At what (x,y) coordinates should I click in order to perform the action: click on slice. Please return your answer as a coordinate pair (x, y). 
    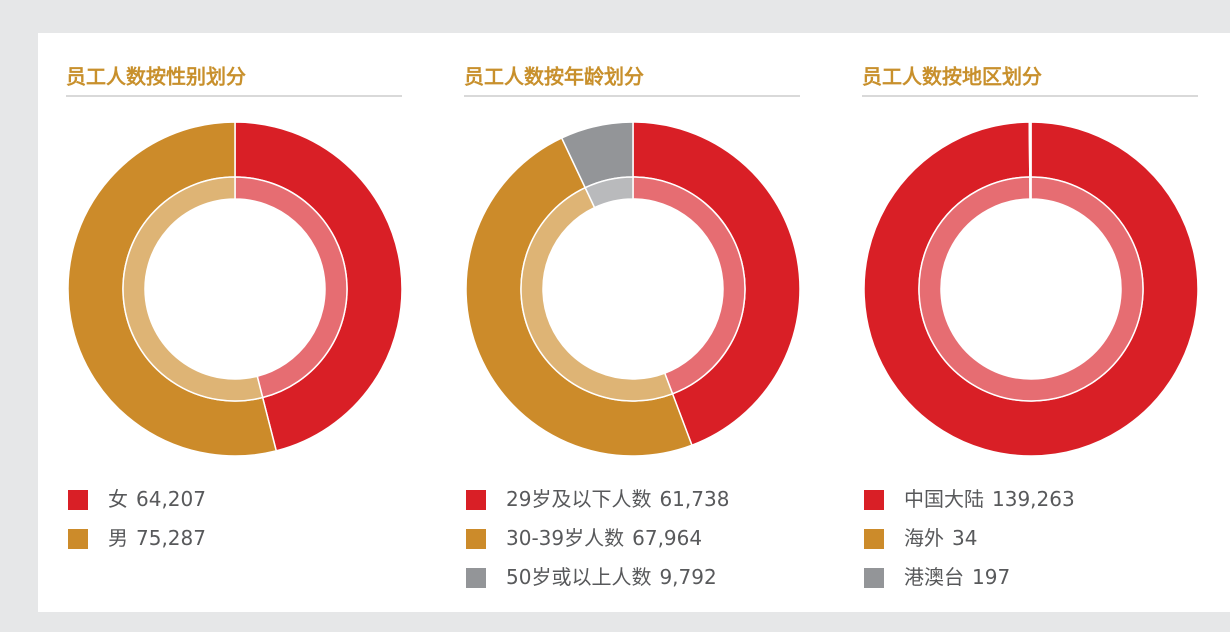
    Looking at the image, I should click on (1030, 149).